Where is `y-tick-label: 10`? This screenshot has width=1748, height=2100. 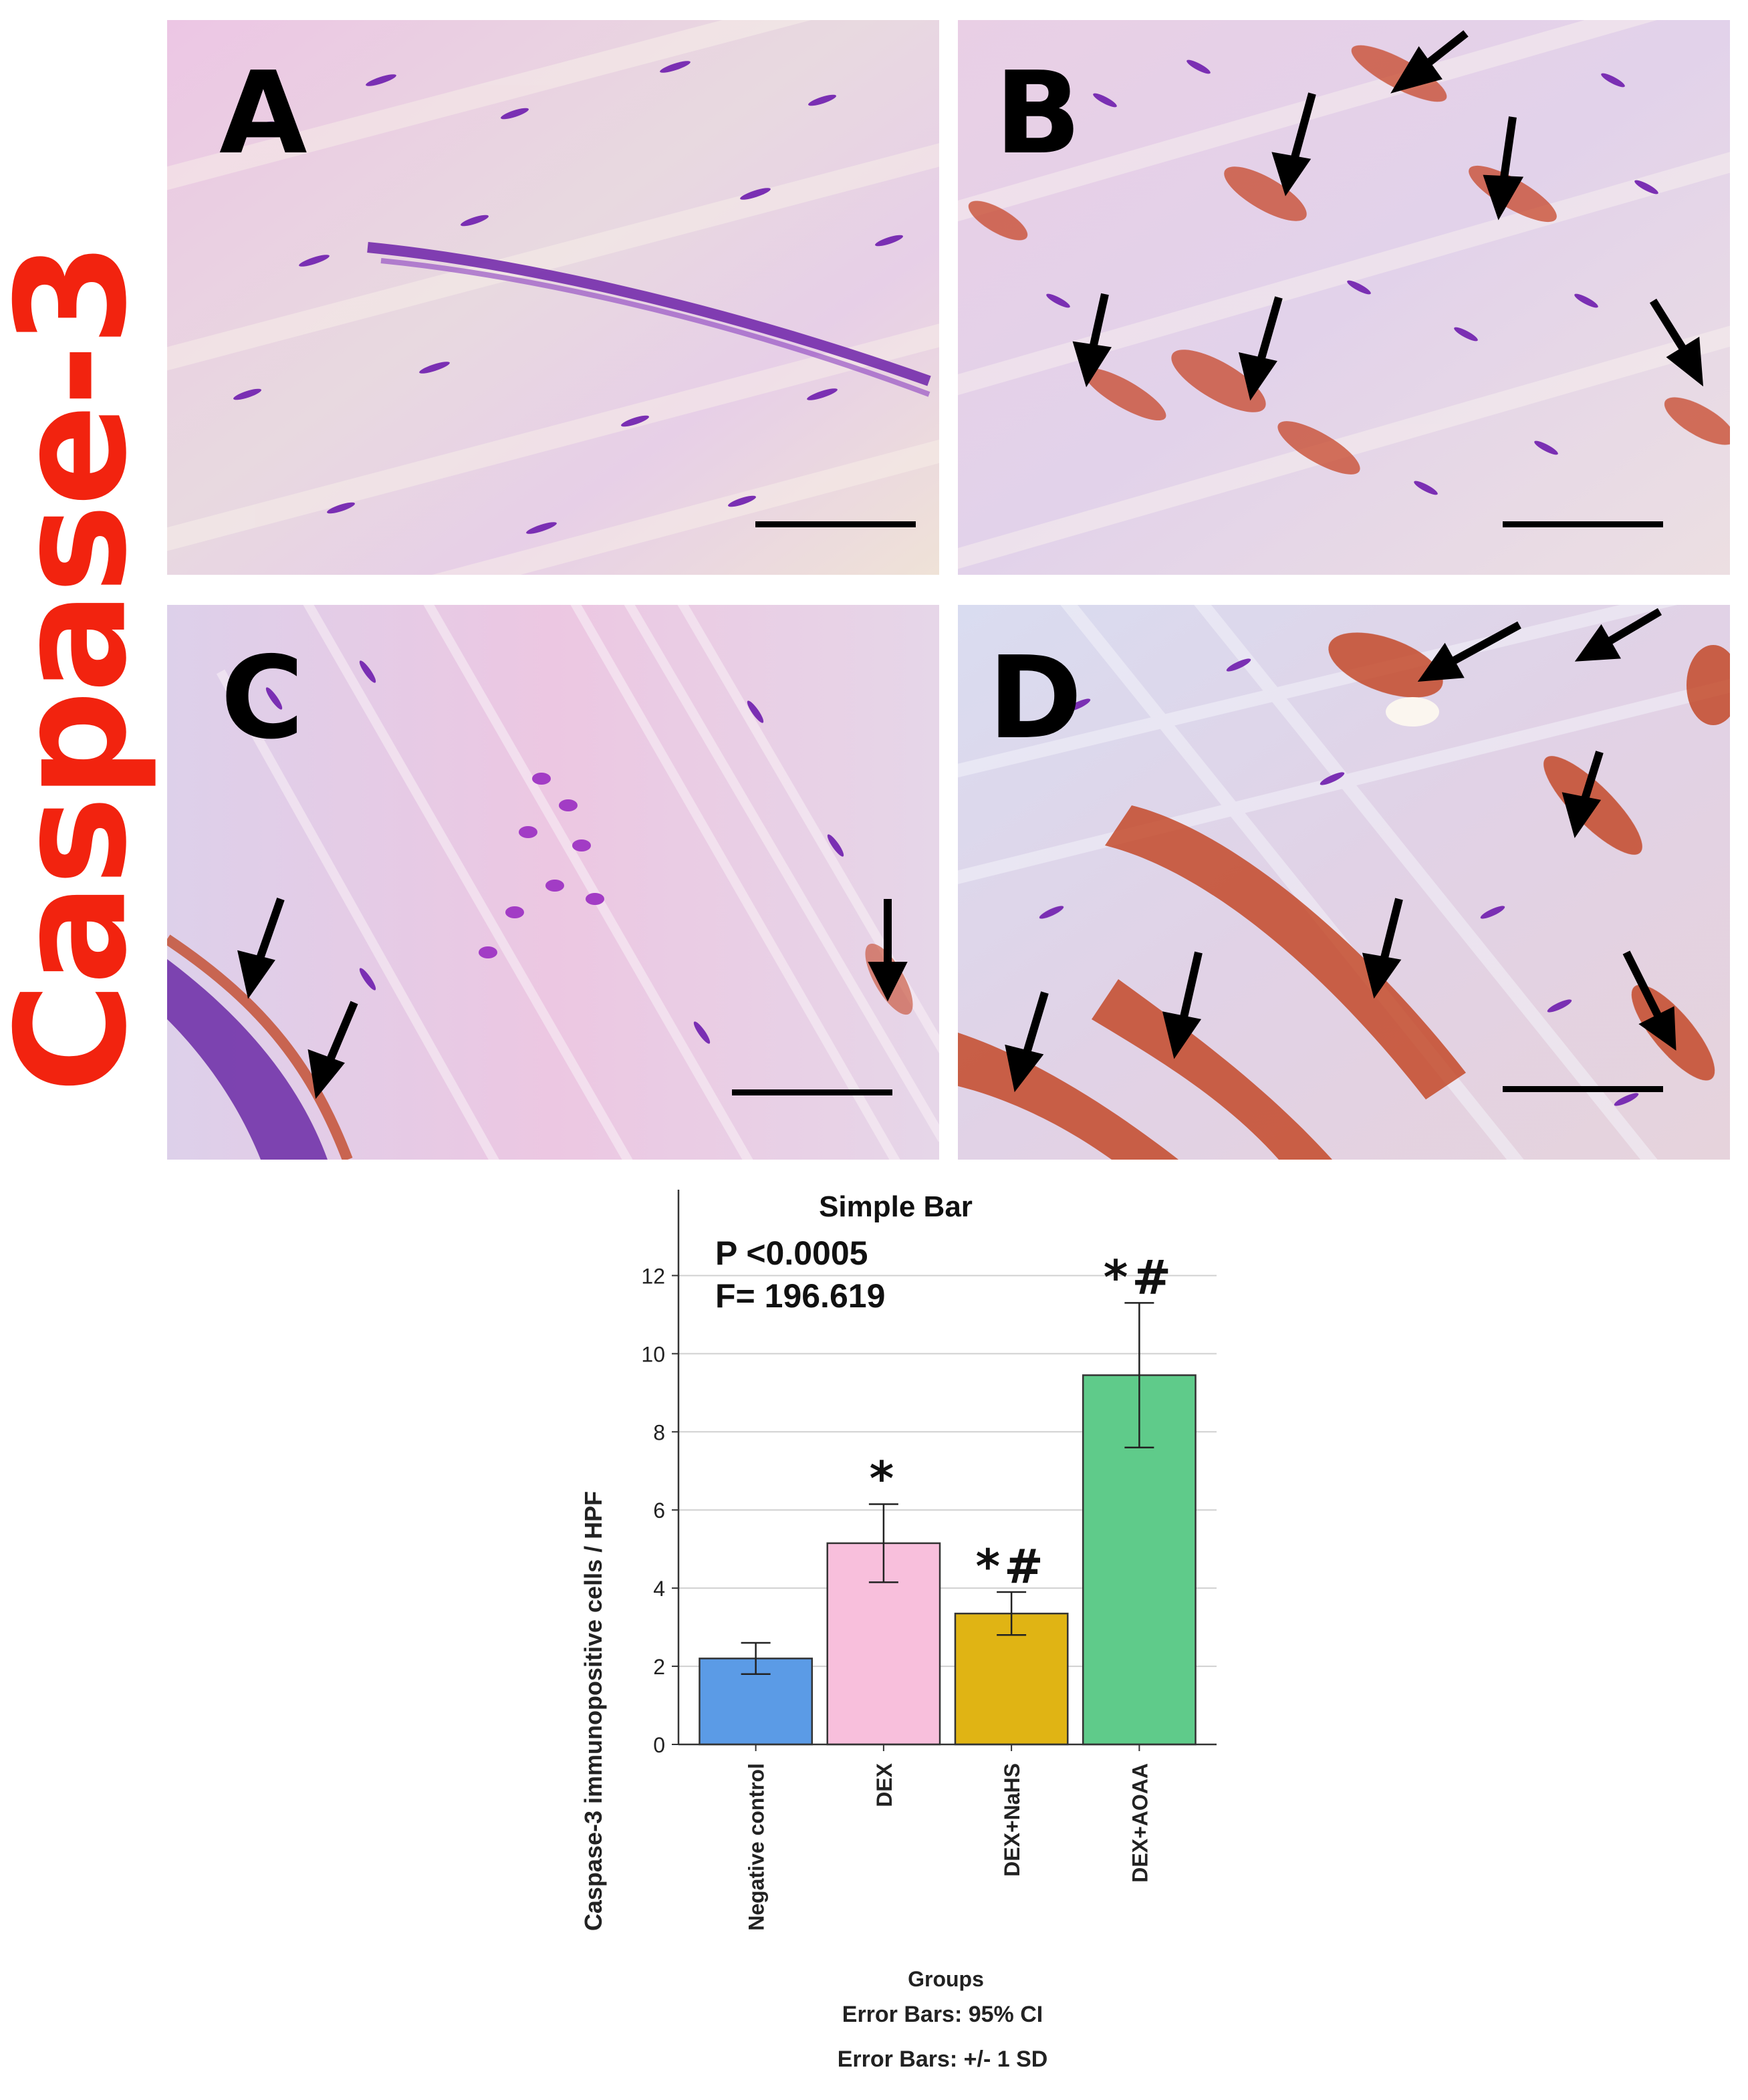
y-tick-label: 10 is located at coordinates (653, 1354).